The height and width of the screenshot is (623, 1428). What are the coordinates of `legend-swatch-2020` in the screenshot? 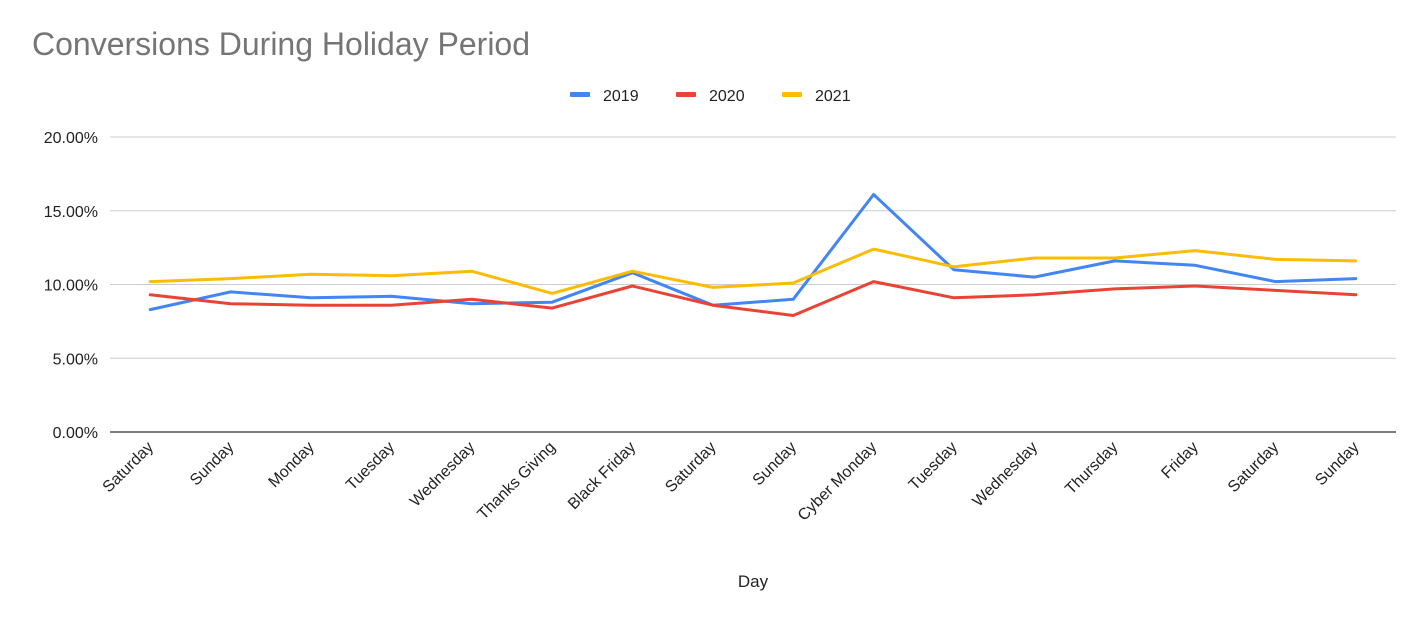 It's located at (686, 94).